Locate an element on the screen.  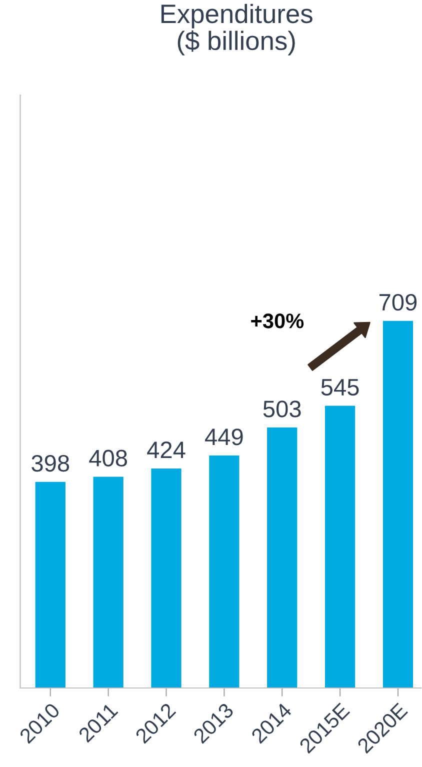
data-label: 424 is located at coordinates (166, 450).